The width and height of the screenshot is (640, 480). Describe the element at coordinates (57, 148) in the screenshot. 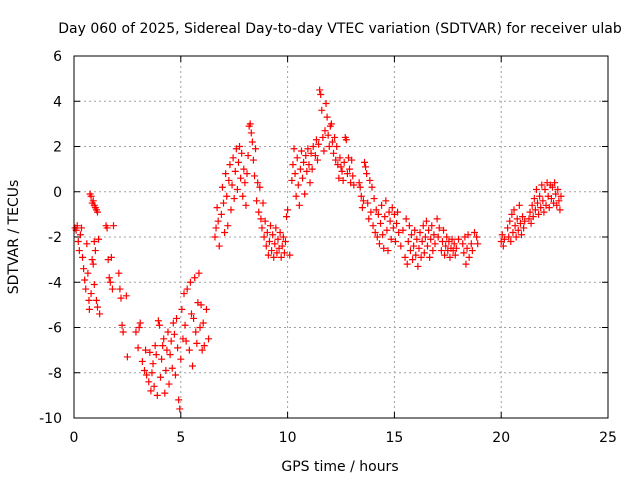

I see `y-tick-label: 2` at that location.